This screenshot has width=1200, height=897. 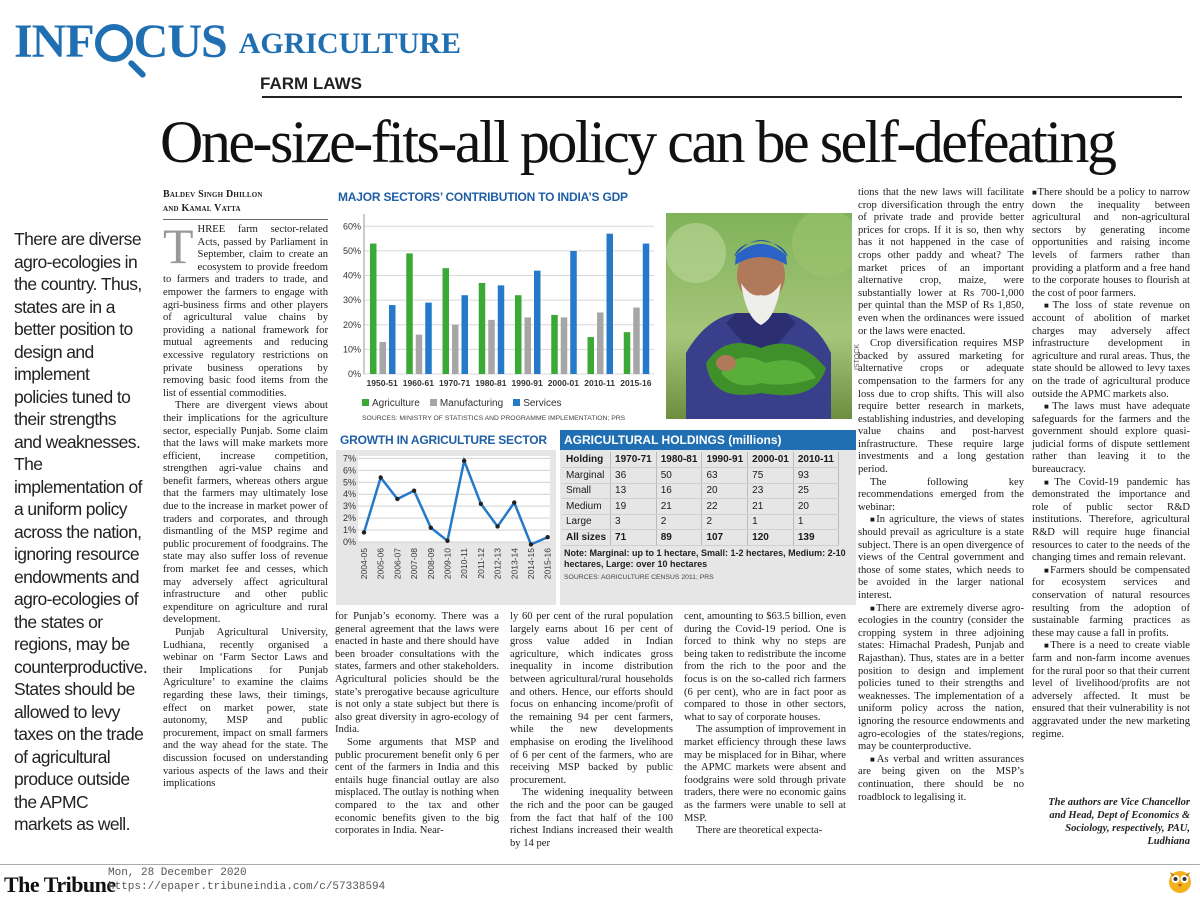 I want to click on table-cell: Large, so click(x=587, y=522).